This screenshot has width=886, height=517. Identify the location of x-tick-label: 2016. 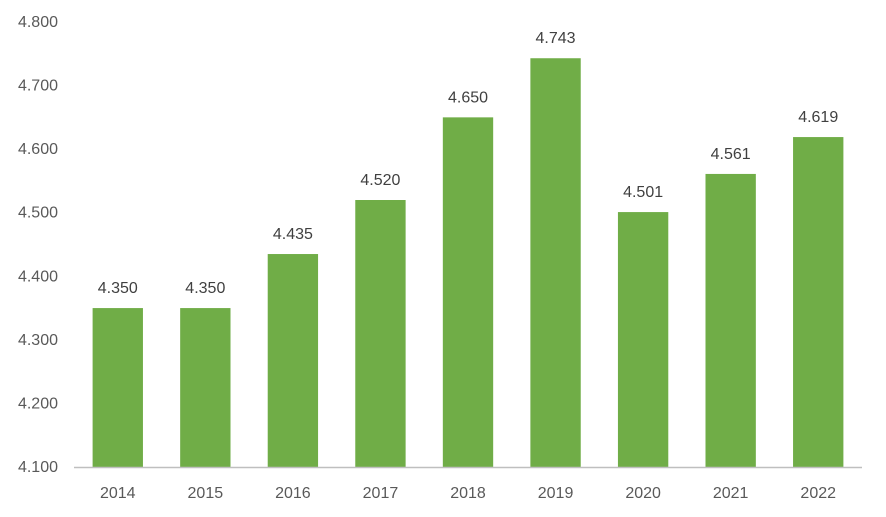
(293, 493).